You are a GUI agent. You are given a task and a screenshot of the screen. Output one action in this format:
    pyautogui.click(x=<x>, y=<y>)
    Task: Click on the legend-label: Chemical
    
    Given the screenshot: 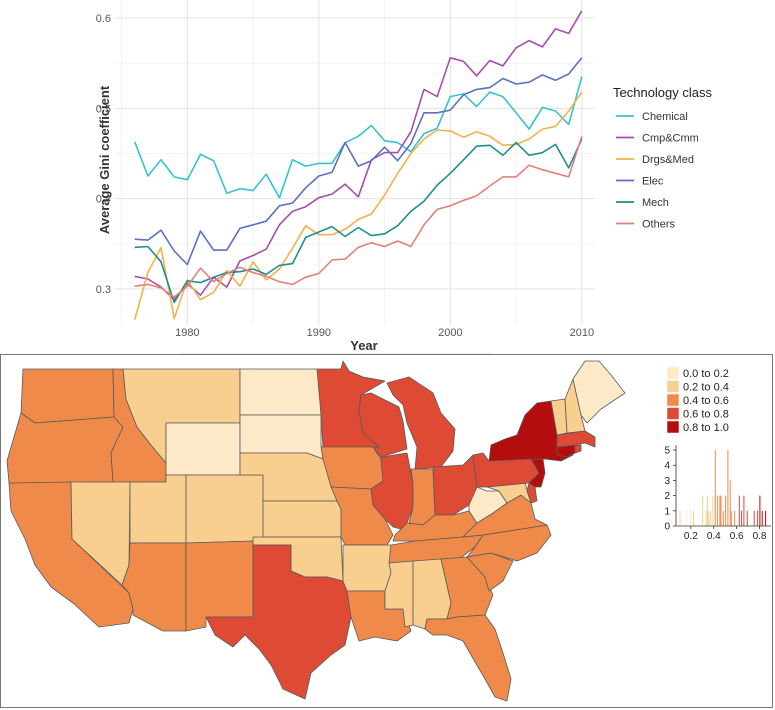 What is the action you would take?
    pyautogui.click(x=665, y=117)
    